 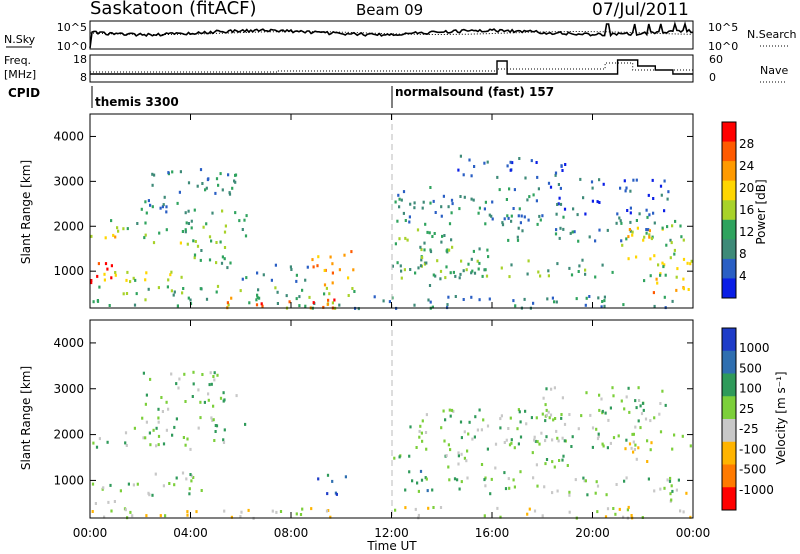 What do you see at coordinates (749, 429) in the screenshot?
I see `colorbar-tick-label: -25` at bounding box center [749, 429].